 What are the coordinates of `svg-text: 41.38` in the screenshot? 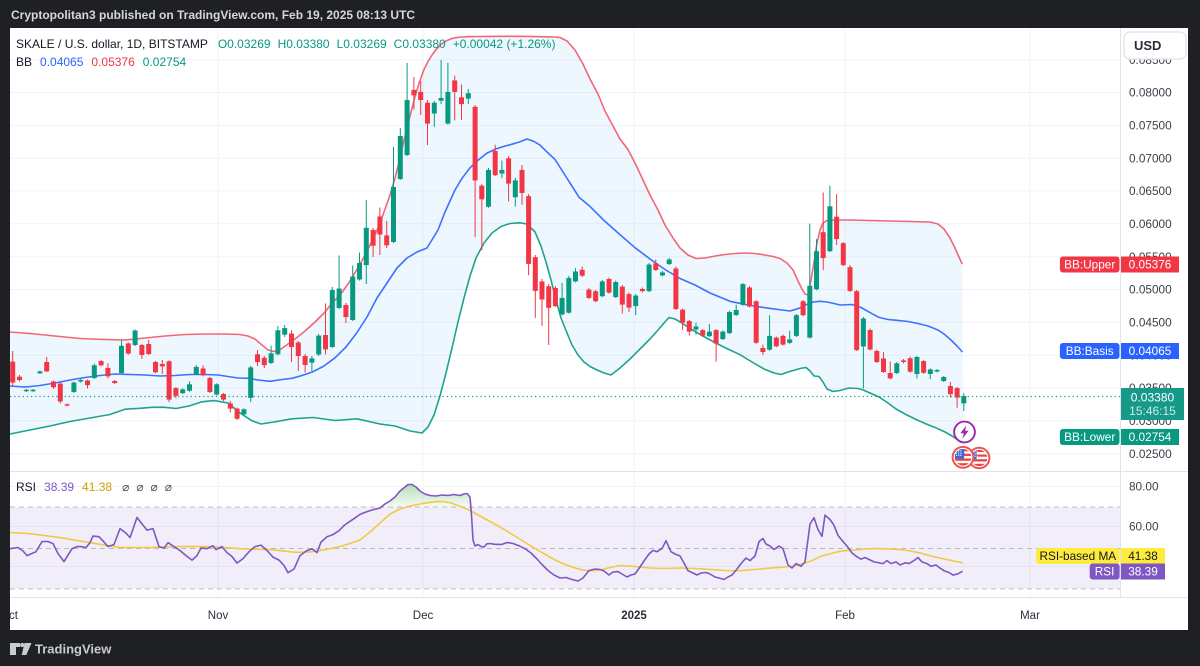 It's located at (1143, 556).